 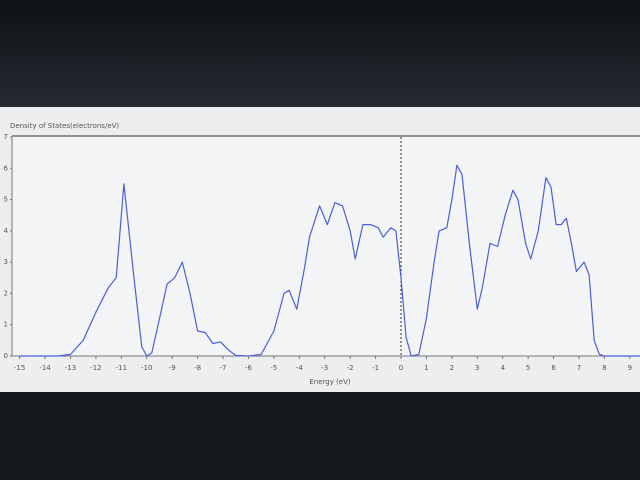 What do you see at coordinates (350, 368) in the screenshot?
I see `x-tick-label: -2` at bounding box center [350, 368].